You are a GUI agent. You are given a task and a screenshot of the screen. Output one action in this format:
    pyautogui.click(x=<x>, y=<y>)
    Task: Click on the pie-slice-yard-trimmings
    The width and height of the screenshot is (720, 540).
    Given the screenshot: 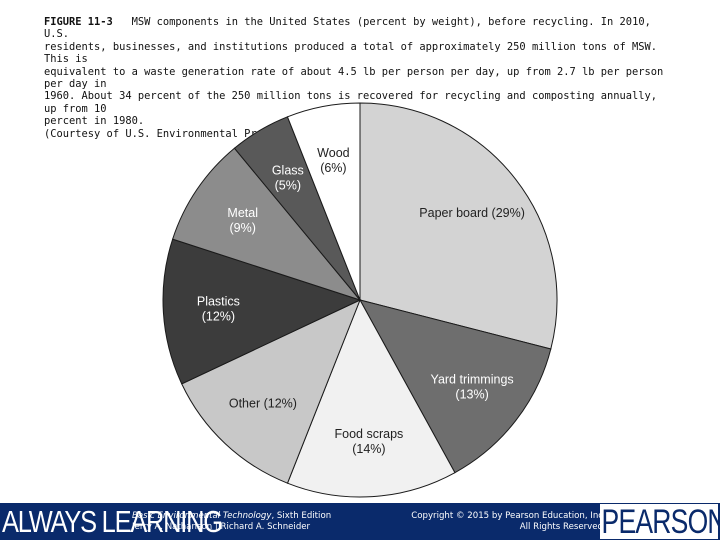 What is the action you would take?
    pyautogui.click(x=455, y=386)
    